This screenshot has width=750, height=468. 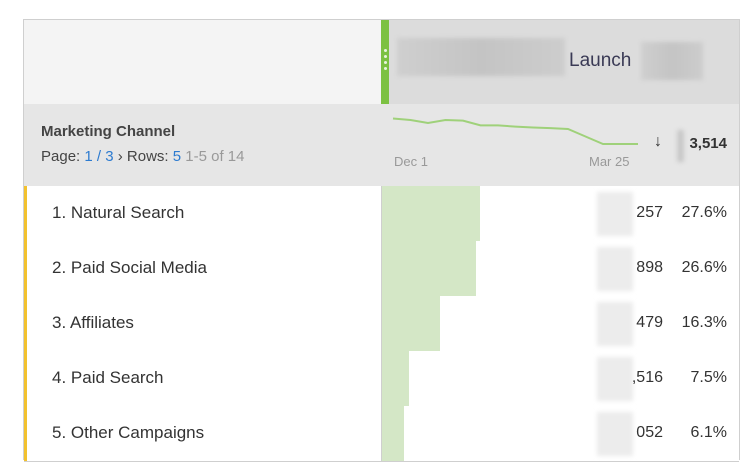 What do you see at coordinates (649, 322) in the screenshot?
I see `row-value: 479` at bounding box center [649, 322].